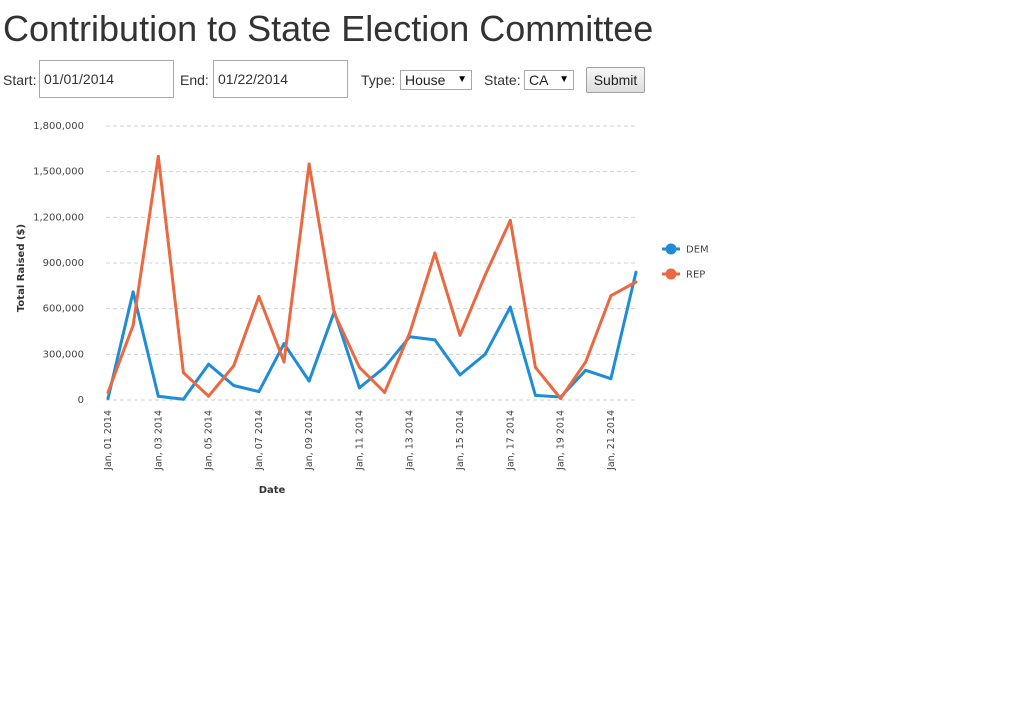 The height and width of the screenshot is (728, 1024). What do you see at coordinates (378, 80) in the screenshot?
I see `type-label: Type:` at bounding box center [378, 80].